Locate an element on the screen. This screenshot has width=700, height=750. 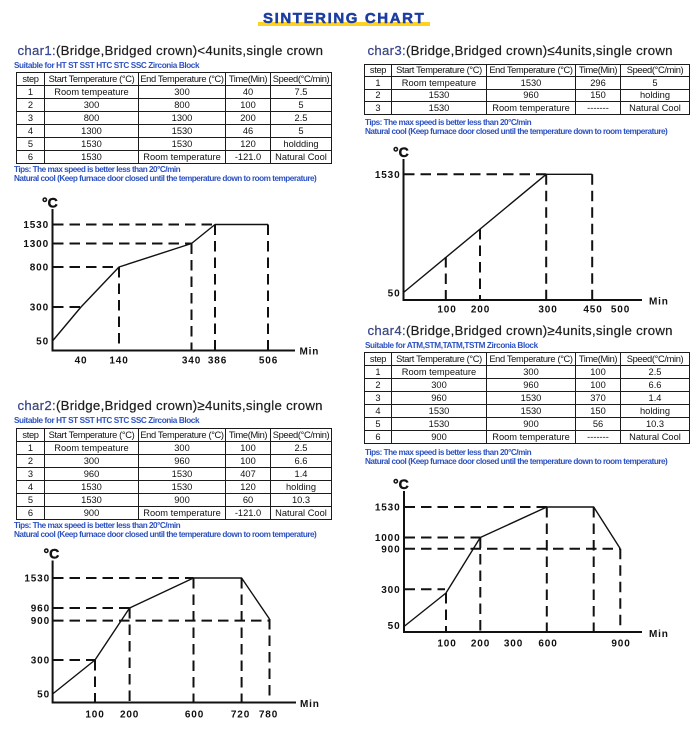
svg-text: 960 is located at coordinates (40, 609).